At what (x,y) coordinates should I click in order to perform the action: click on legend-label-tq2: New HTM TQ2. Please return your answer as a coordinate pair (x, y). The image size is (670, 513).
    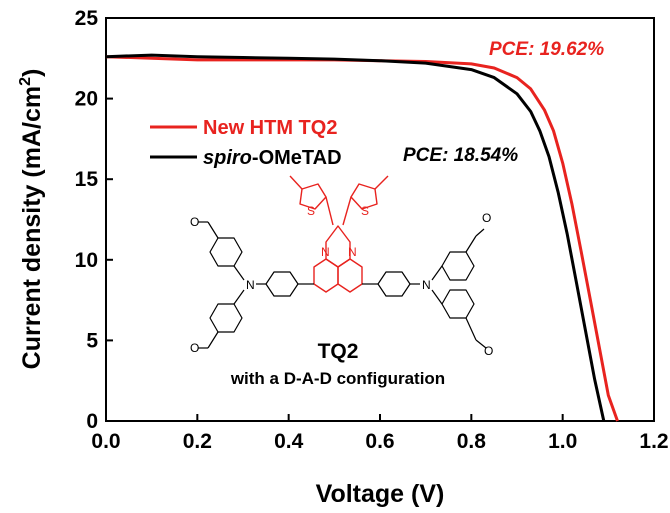
    Looking at the image, I should click on (270, 128).